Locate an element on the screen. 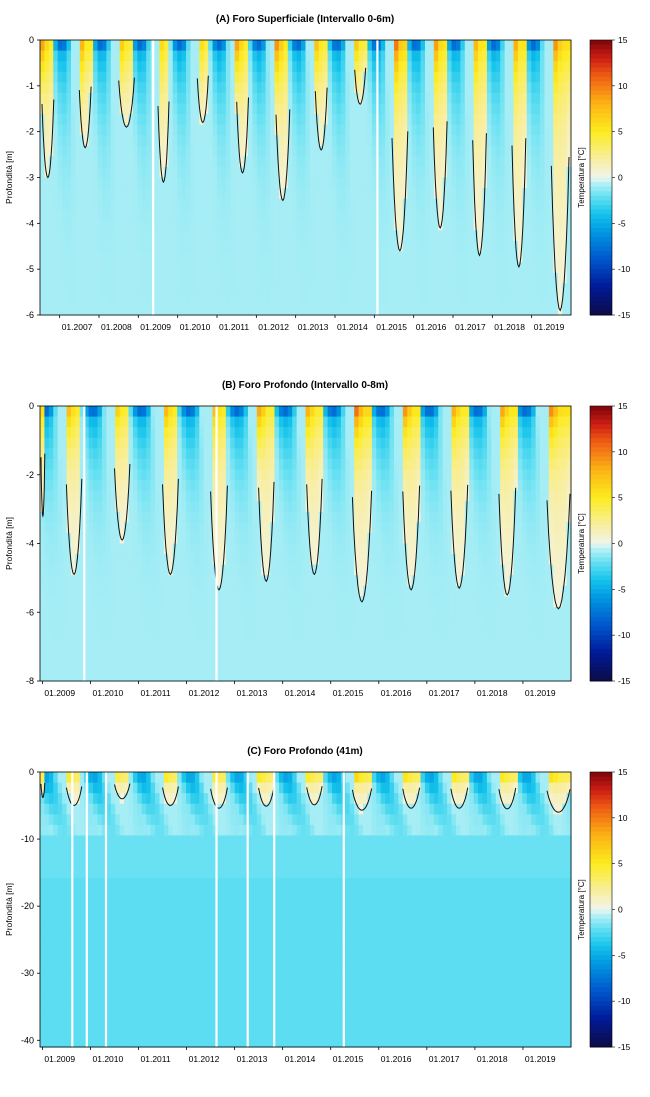  colorbar-swatch is located at coordinates (601, 175).